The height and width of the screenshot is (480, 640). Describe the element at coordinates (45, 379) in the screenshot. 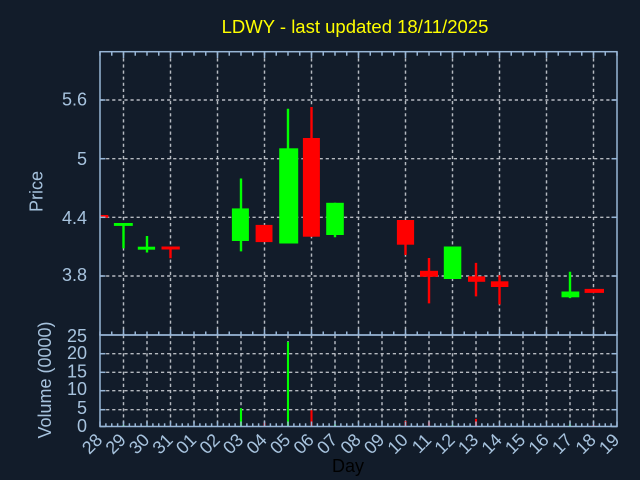

I see `svg-text: Volume (0000)` at that location.